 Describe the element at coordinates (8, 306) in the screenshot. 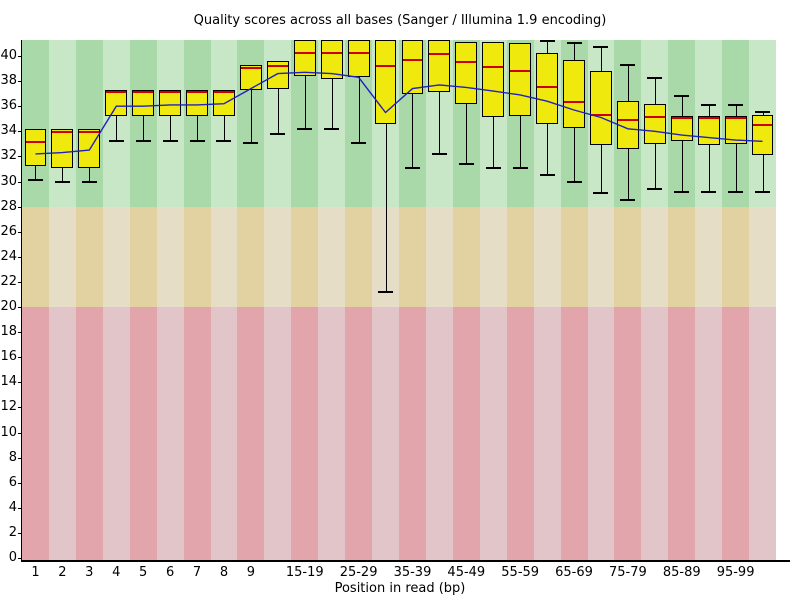

I see `y-tick-label: 20` at that location.